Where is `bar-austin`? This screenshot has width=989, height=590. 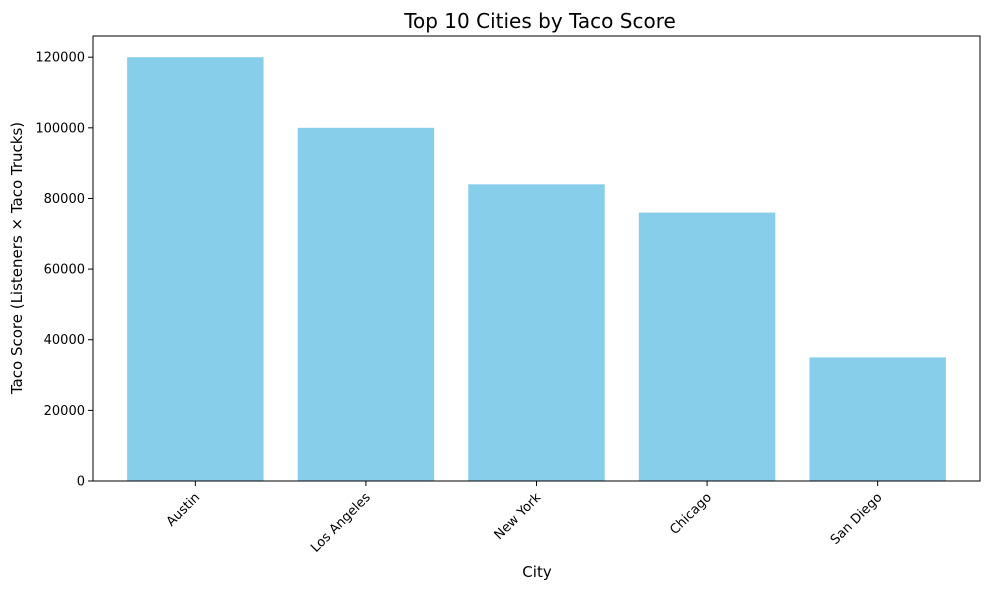 bar-austin is located at coordinates (195, 269).